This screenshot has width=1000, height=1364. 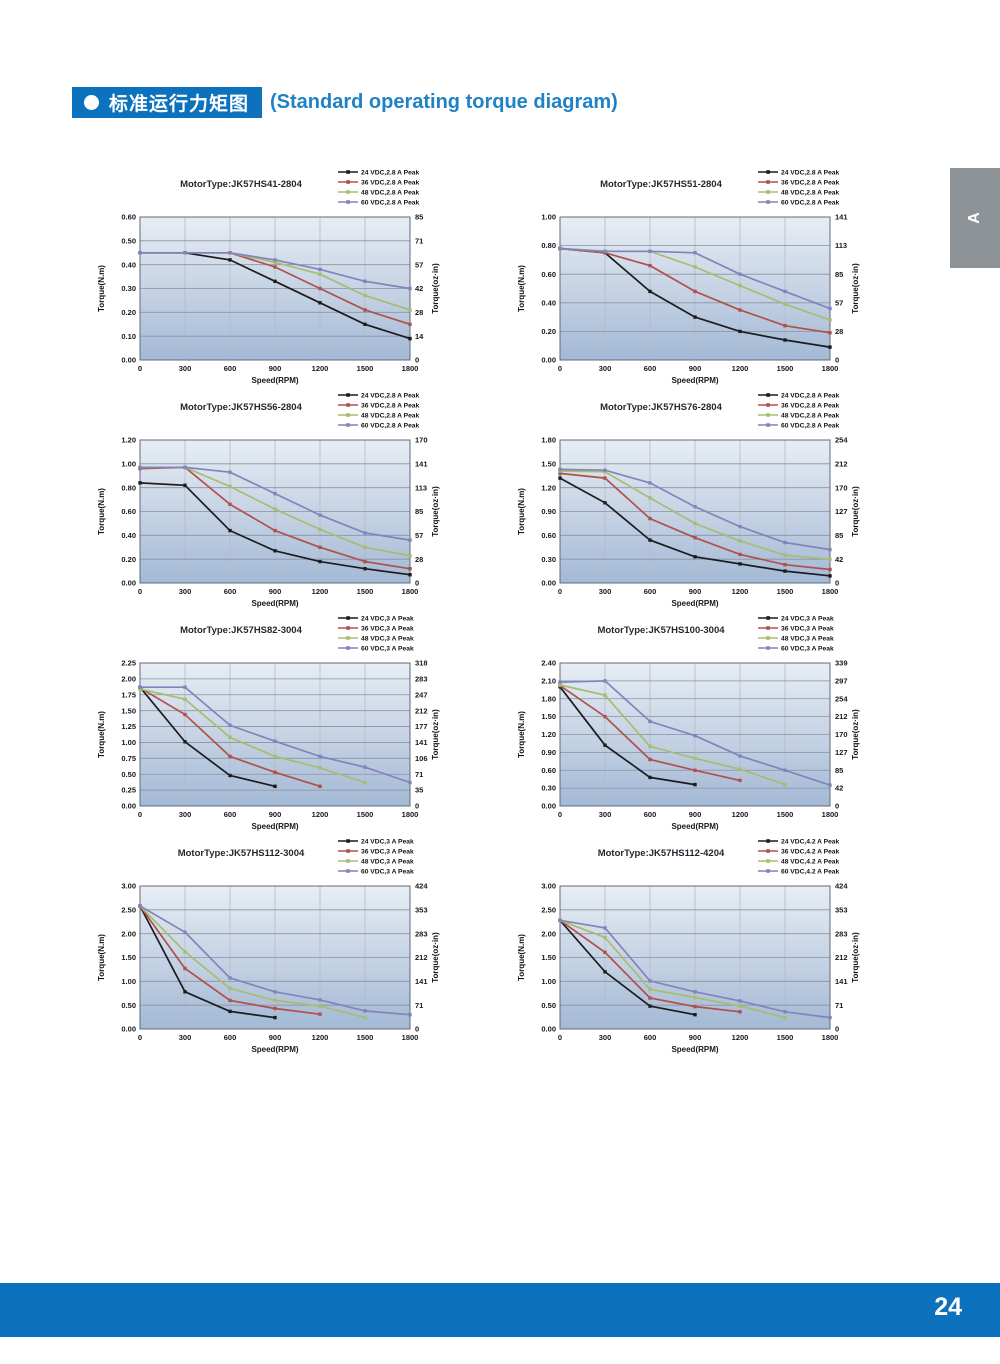 I want to click on svg-text: 900, so click(x=695, y=814).